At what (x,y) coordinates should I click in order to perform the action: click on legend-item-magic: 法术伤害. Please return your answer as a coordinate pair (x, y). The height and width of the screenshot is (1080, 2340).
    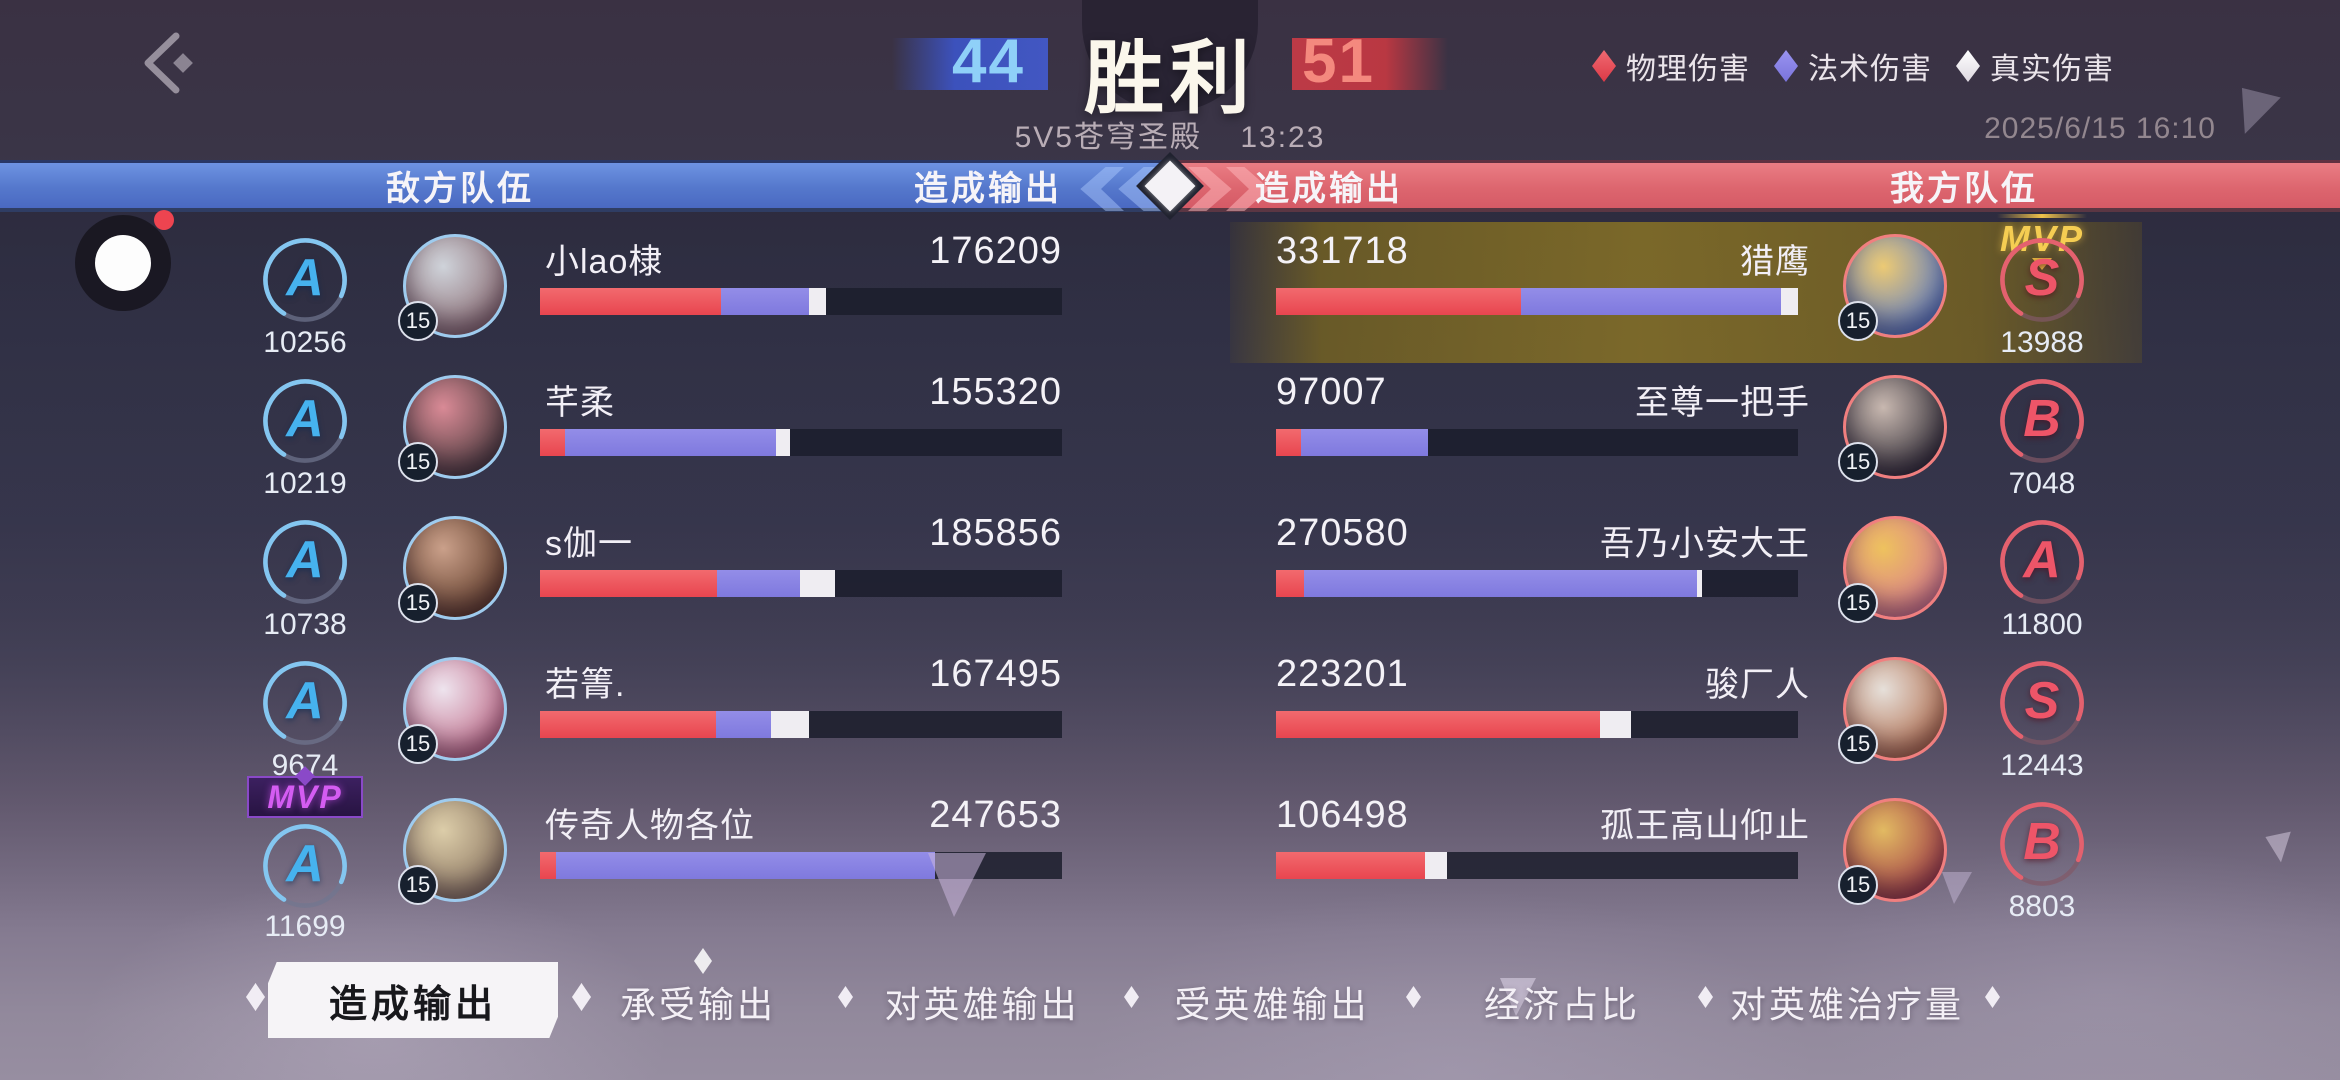
    Looking at the image, I should click on (1853, 66).